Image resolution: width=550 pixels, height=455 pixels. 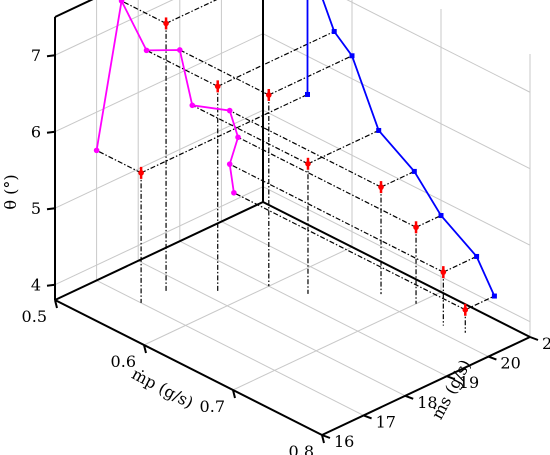 I want to click on z-tick-label: 6, so click(x=36, y=132).